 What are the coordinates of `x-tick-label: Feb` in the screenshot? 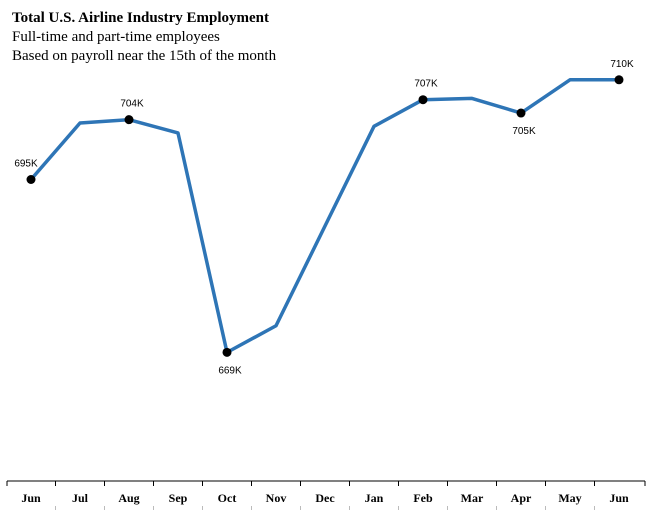 It's located at (423, 498).